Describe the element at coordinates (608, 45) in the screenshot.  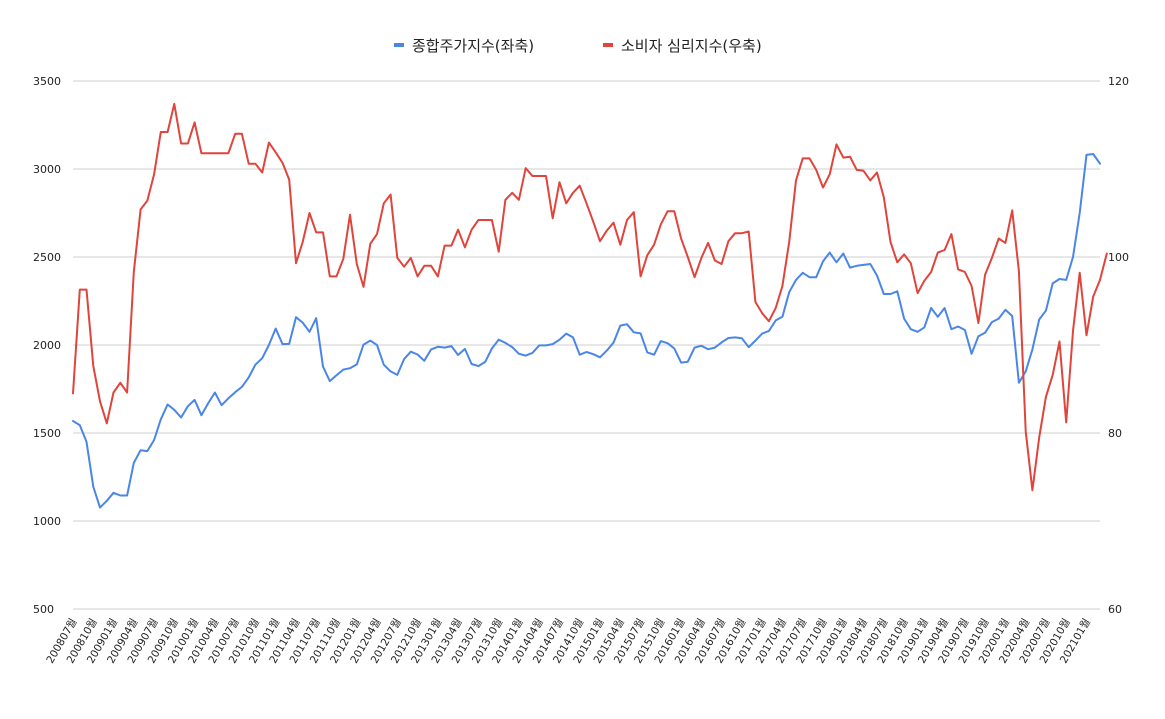
I see `legend-swatch-consumer-sentiment` at that location.